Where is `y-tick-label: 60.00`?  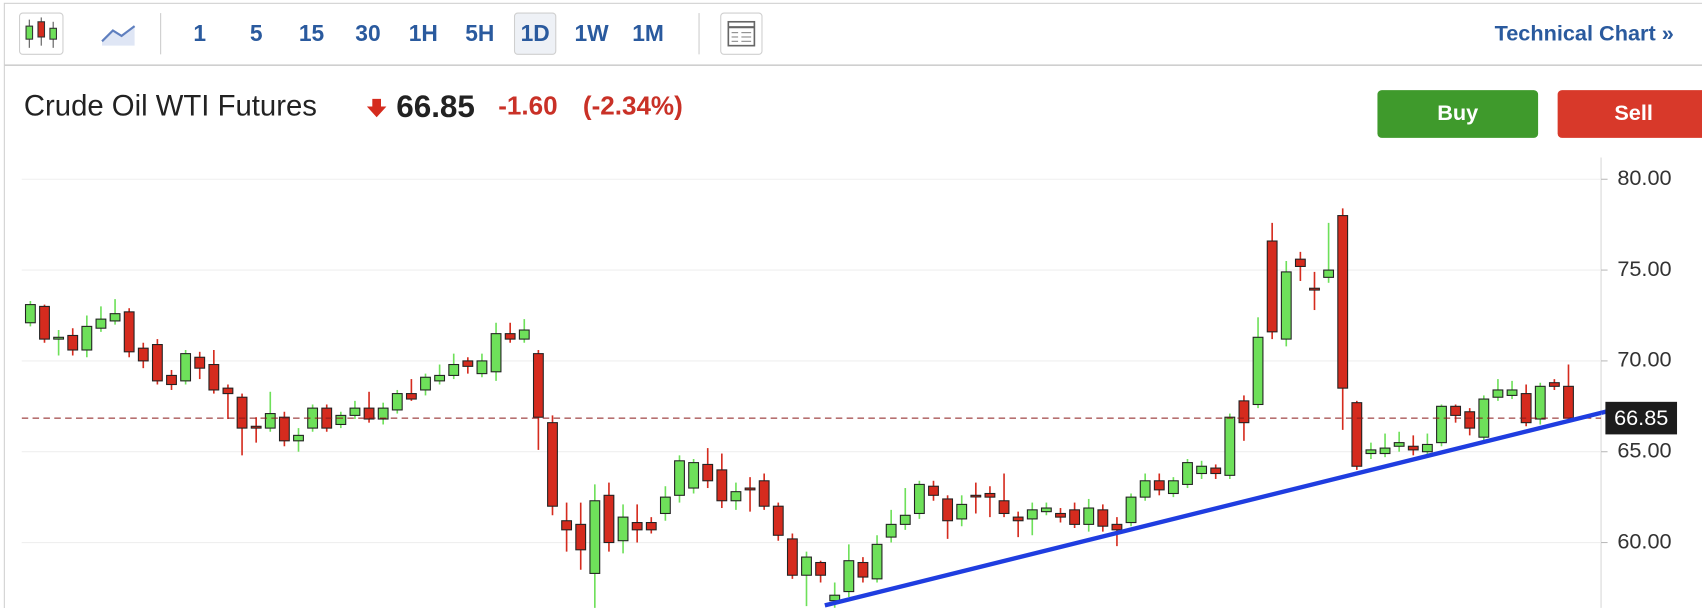 y-tick-label: 60.00 is located at coordinates (1644, 540).